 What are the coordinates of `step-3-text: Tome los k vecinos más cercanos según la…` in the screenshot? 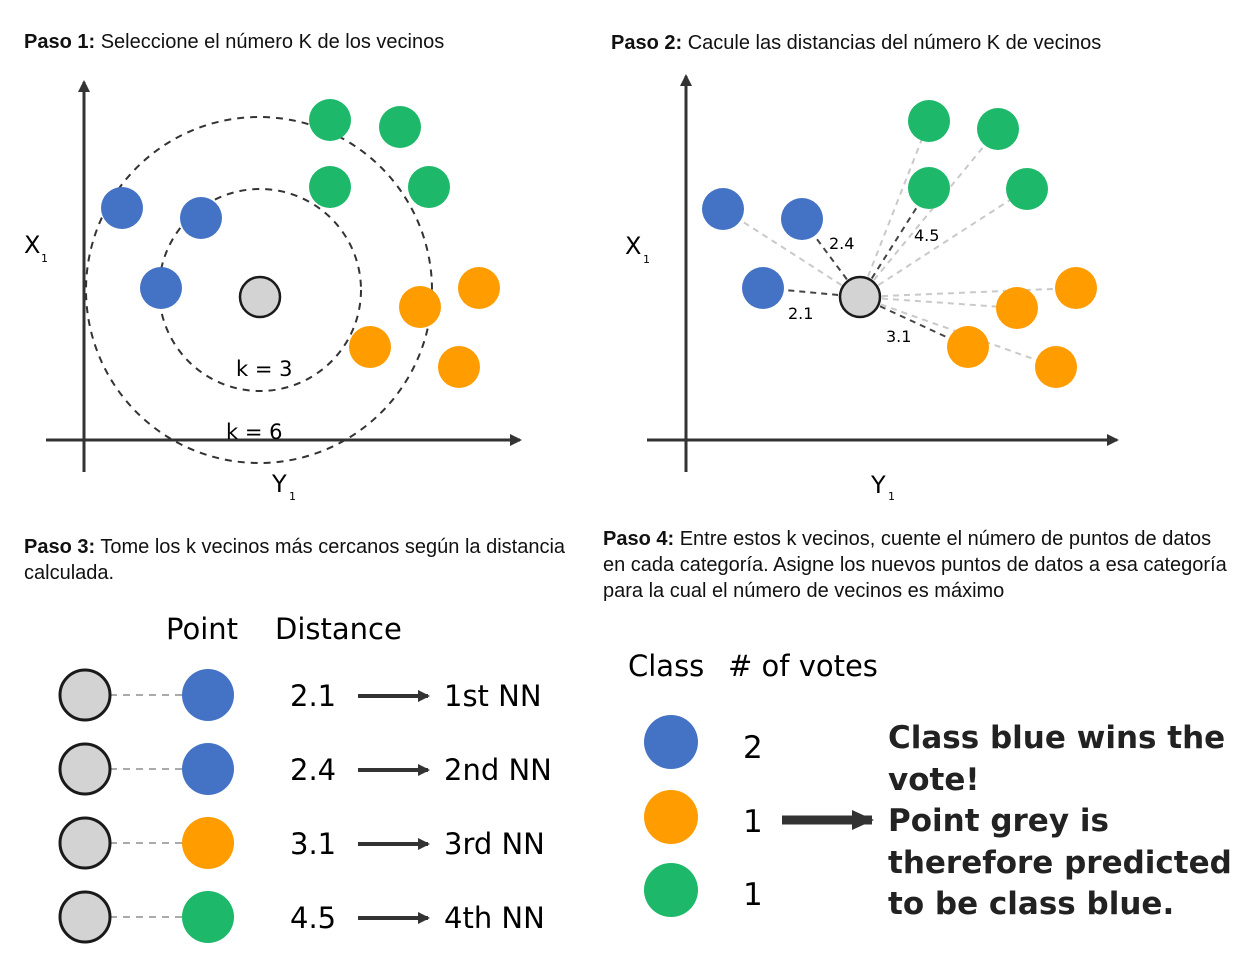 It's located at (295, 560).